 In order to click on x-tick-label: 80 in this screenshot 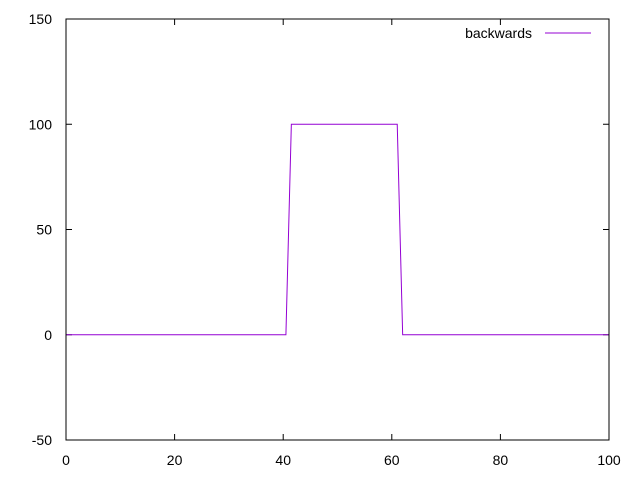, I will do `click(501, 460)`.